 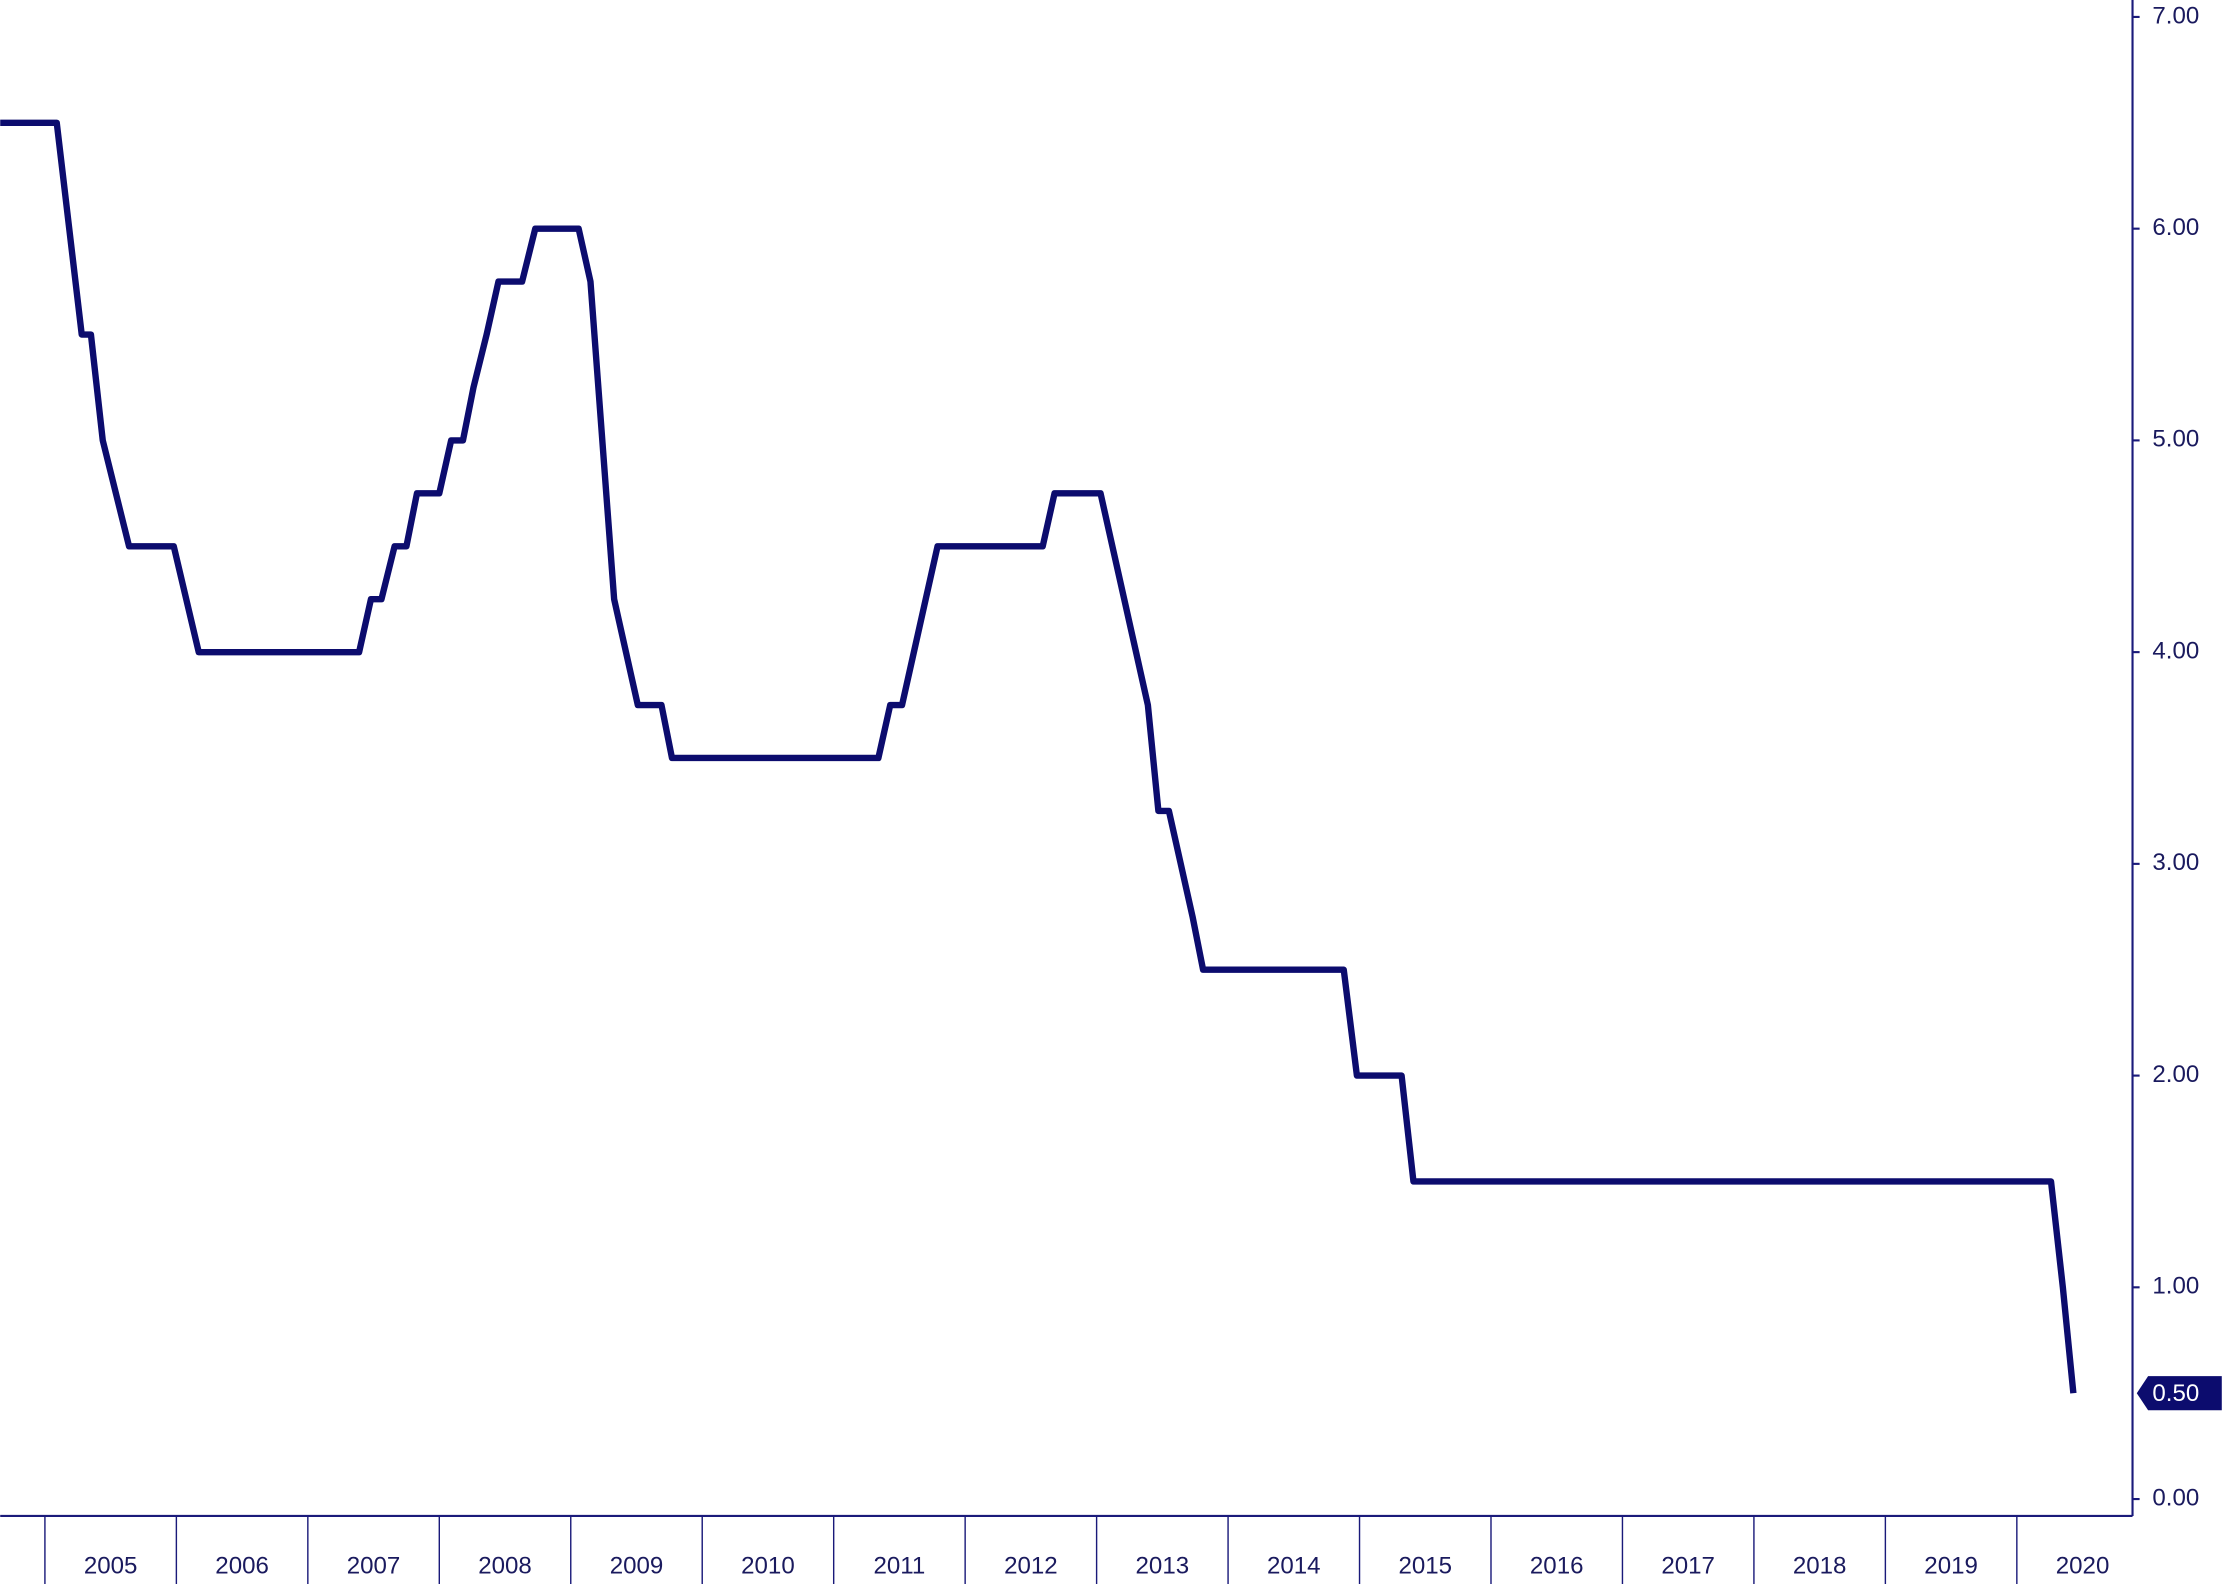 I want to click on y-tick-label: 2.00, so click(x=2175, y=1074).